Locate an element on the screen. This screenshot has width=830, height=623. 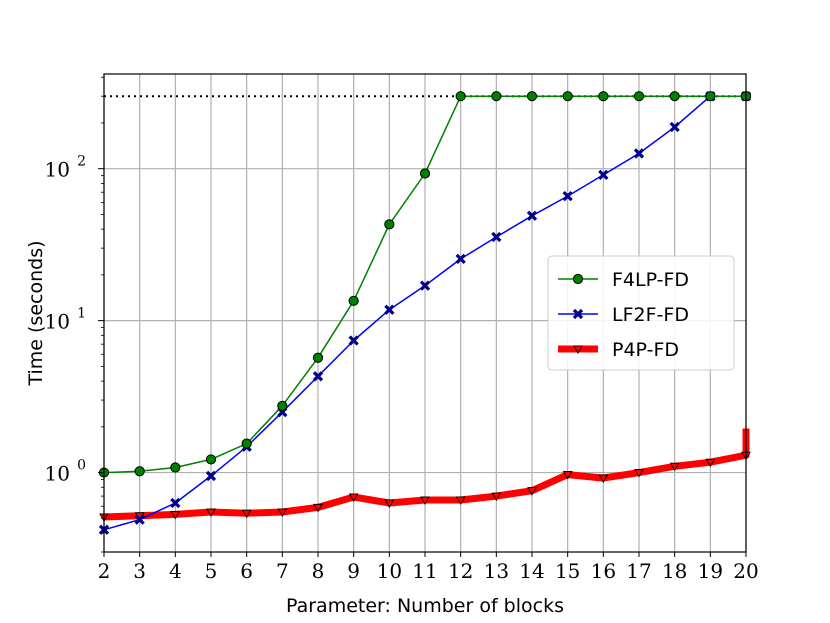
x-tick-label: 9 is located at coordinates (353, 571).